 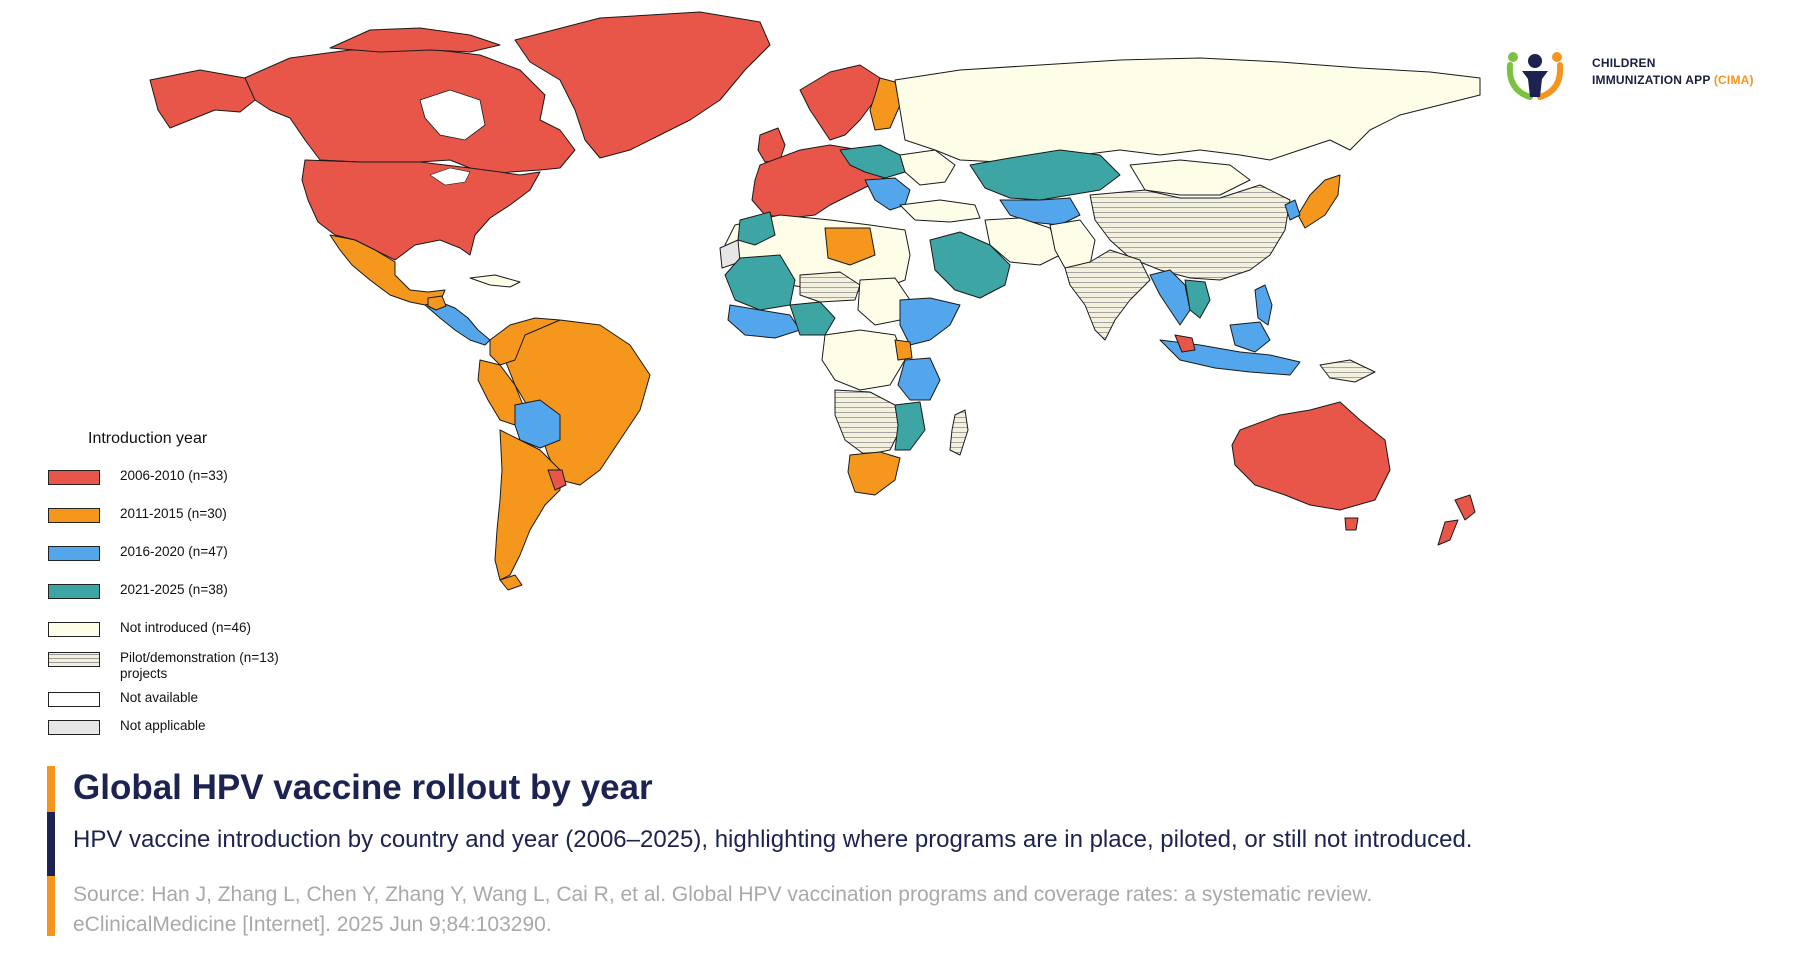 I want to click on papua-region, so click(x=1347, y=371).